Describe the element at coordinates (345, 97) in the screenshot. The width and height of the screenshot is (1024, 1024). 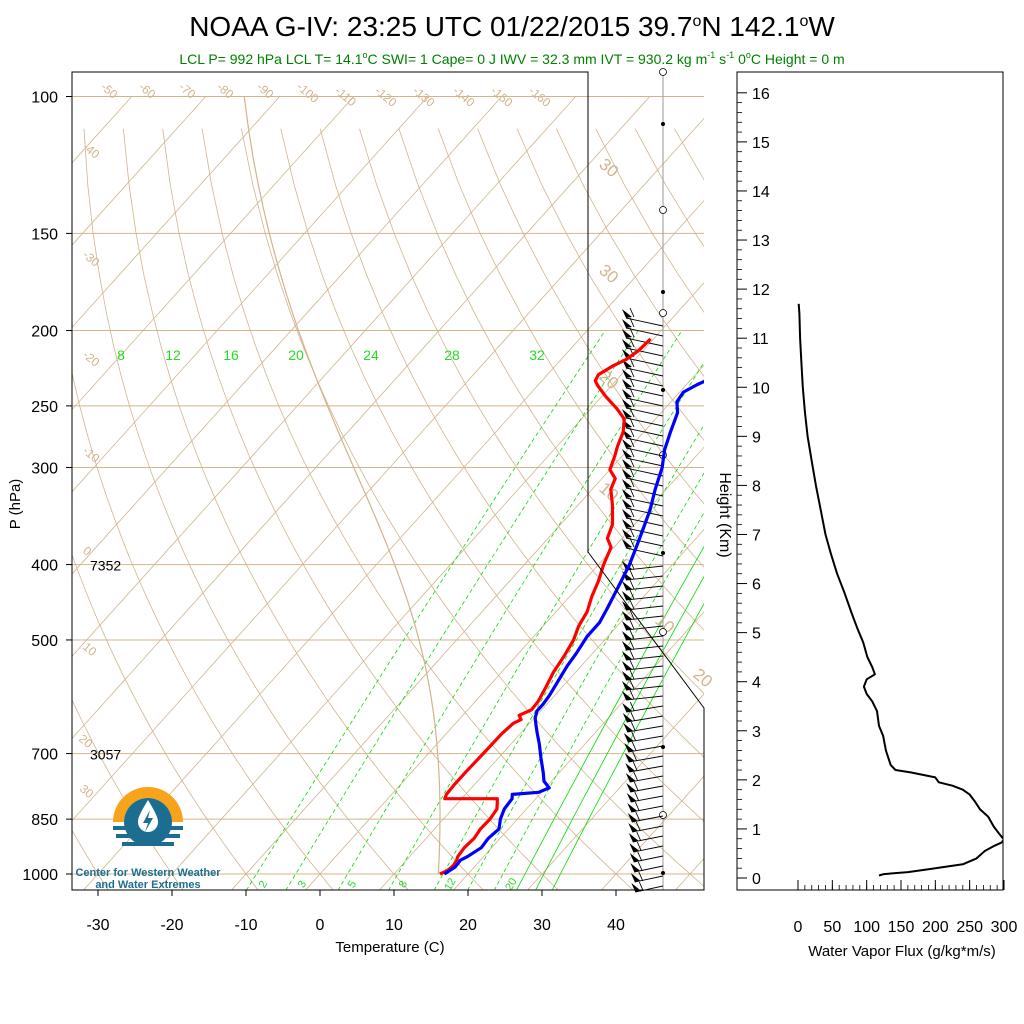
I see `isotherm-label: -110` at that location.